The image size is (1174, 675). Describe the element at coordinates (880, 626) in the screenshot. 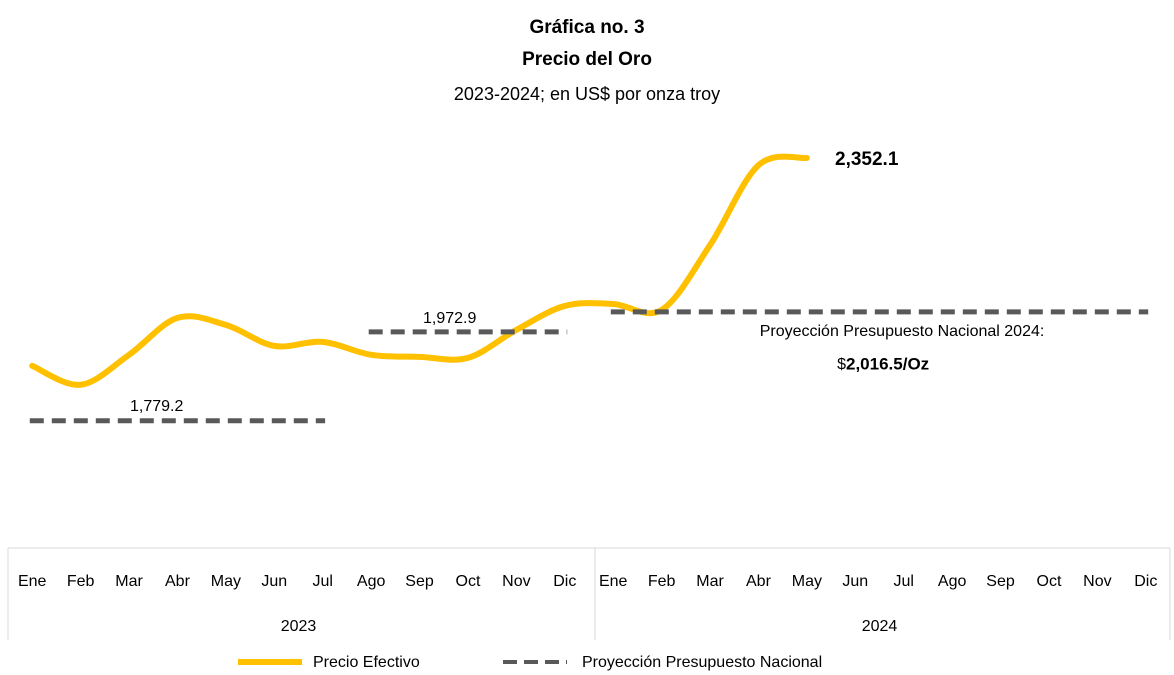

I see `group-label: 2024` at that location.